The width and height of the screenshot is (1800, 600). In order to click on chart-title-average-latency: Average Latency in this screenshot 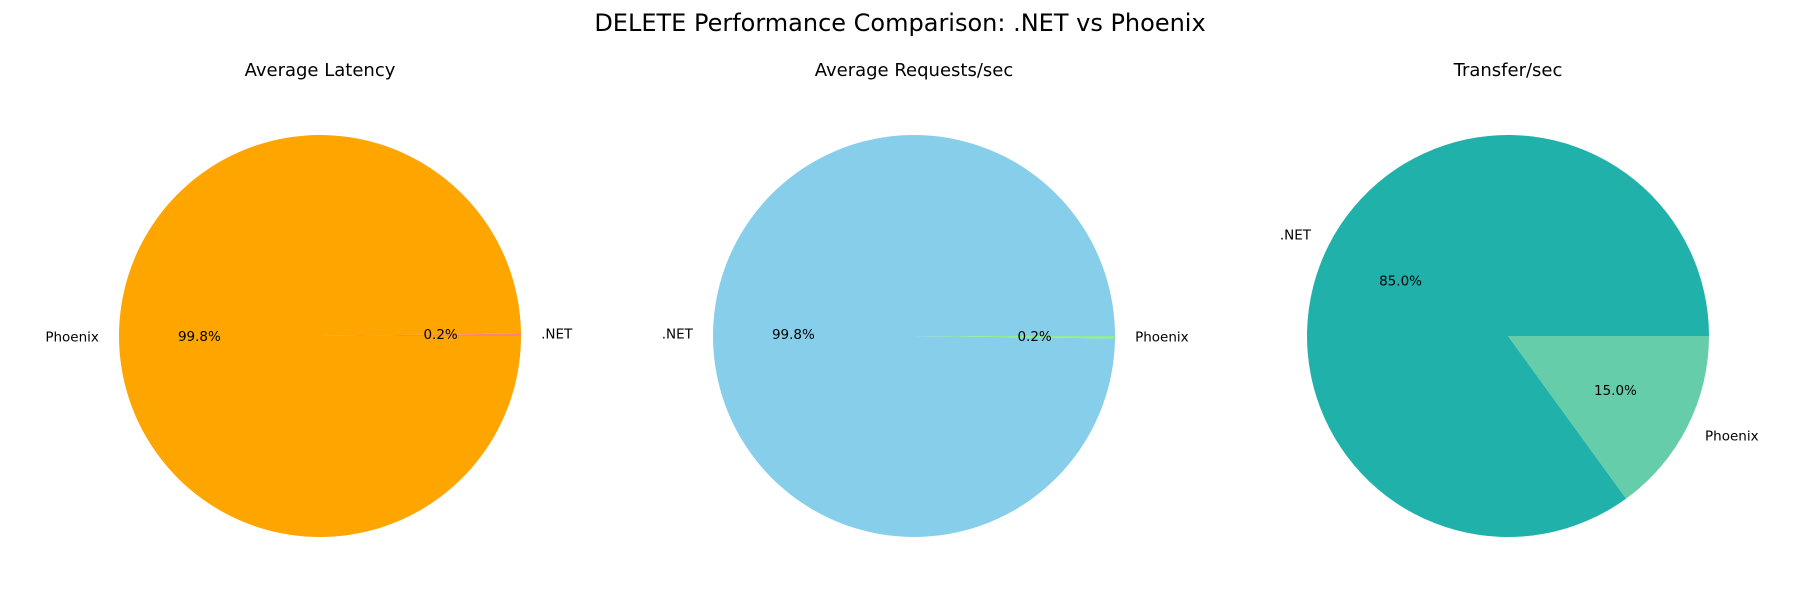, I will do `click(320, 70)`.